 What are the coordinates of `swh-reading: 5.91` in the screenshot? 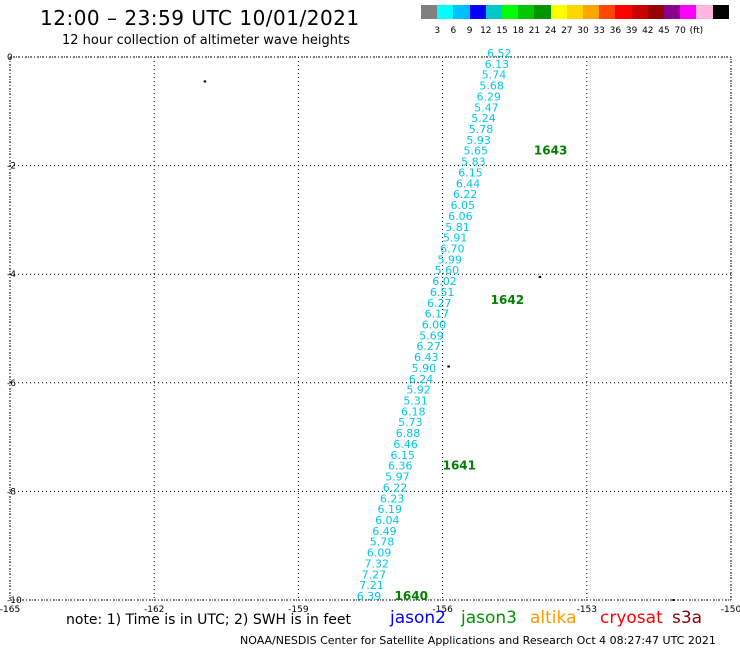 It's located at (455, 238).